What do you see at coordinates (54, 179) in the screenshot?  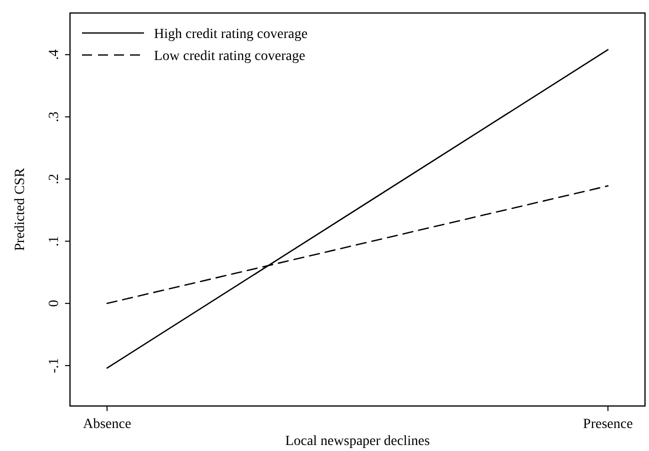 I see `y-tick-label: .2` at bounding box center [54, 179].